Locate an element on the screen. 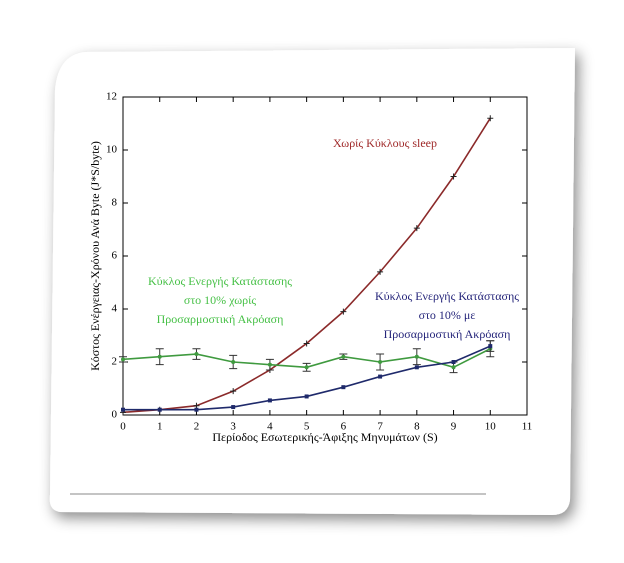 The width and height of the screenshot is (624, 563). y-tick-label: 8 is located at coordinates (115, 203).